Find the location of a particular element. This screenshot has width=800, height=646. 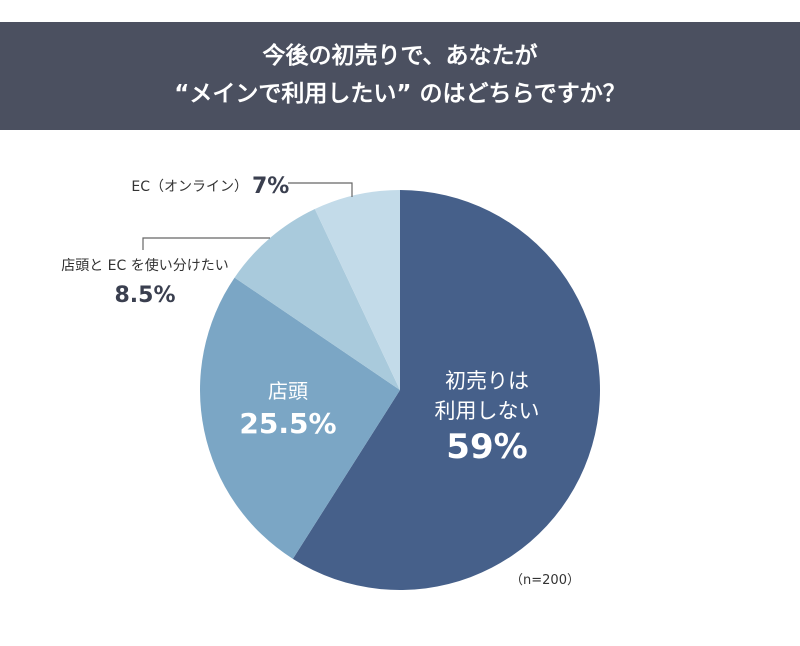

leader-line-both is located at coordinates (206, 243).